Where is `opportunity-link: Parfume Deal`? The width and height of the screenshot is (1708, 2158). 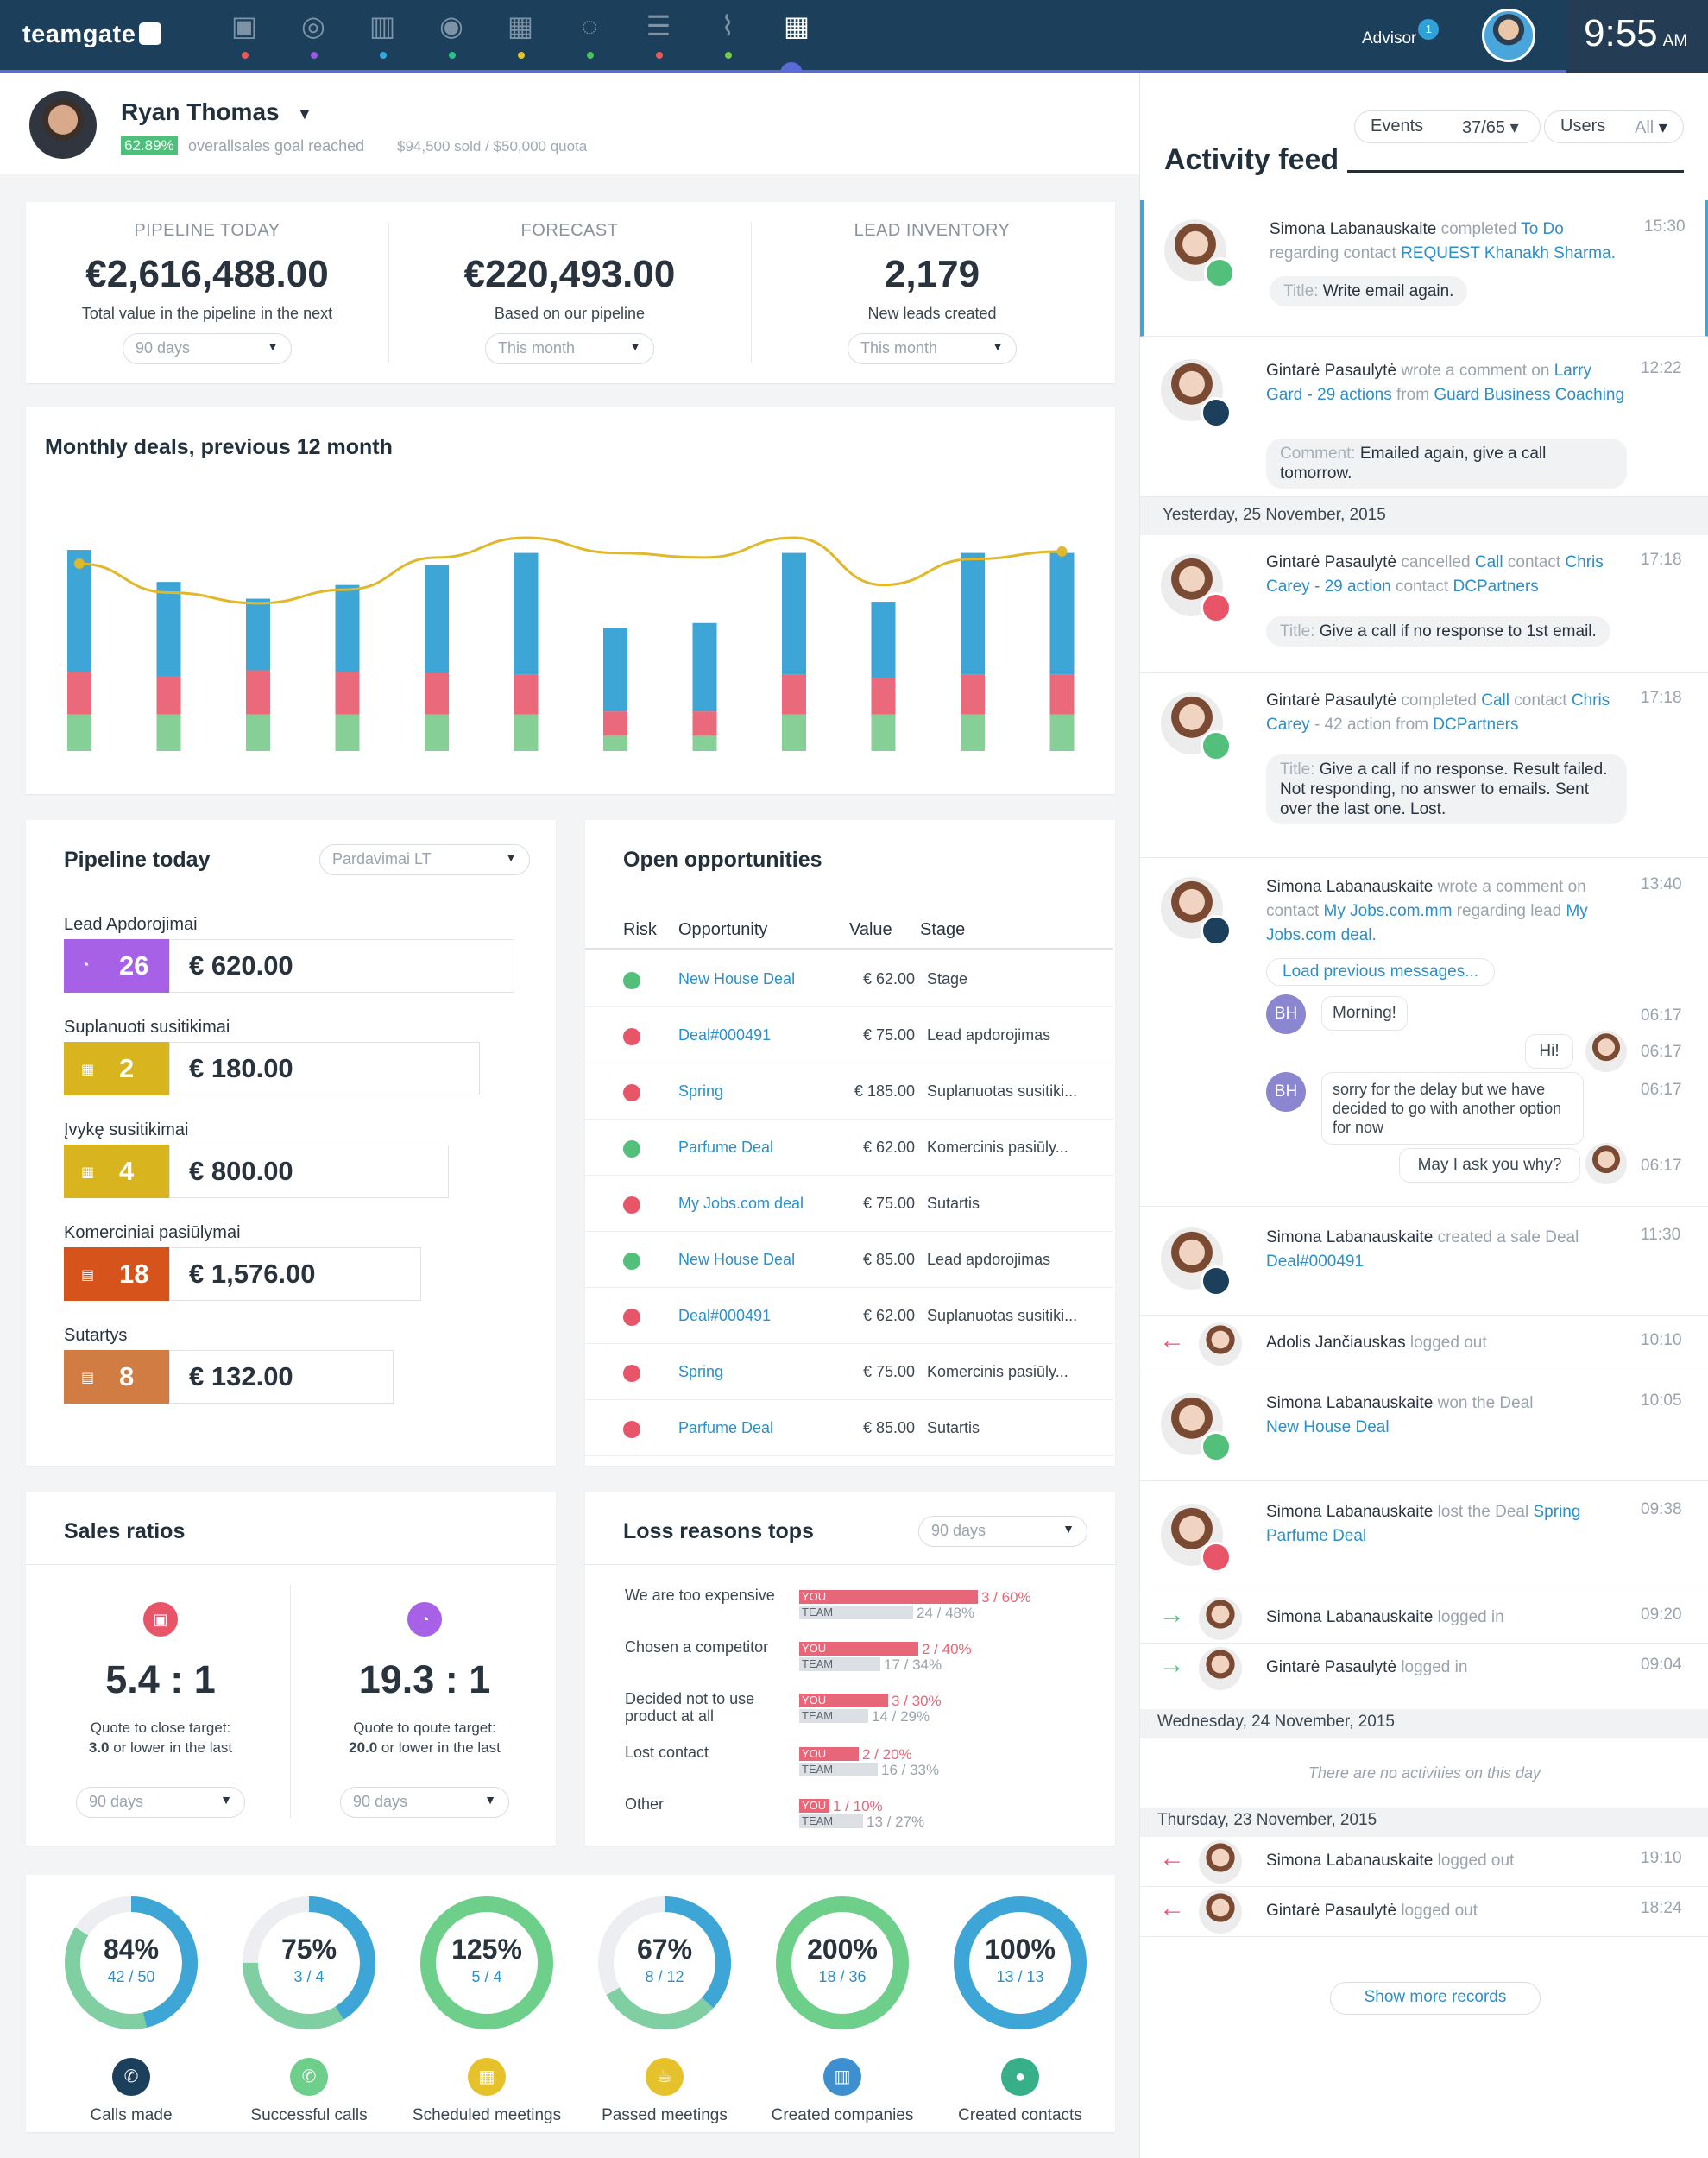
opportunity-link: Parfume Deal is located at coordinates (726, 1147).